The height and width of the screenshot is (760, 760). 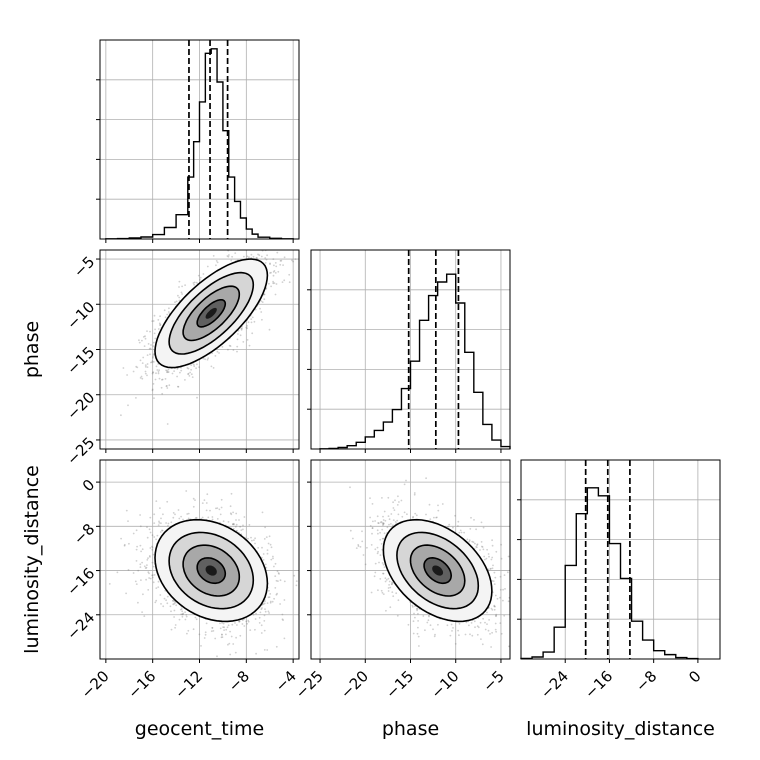 I want to click on contour-line, so click(x=211, y=313).